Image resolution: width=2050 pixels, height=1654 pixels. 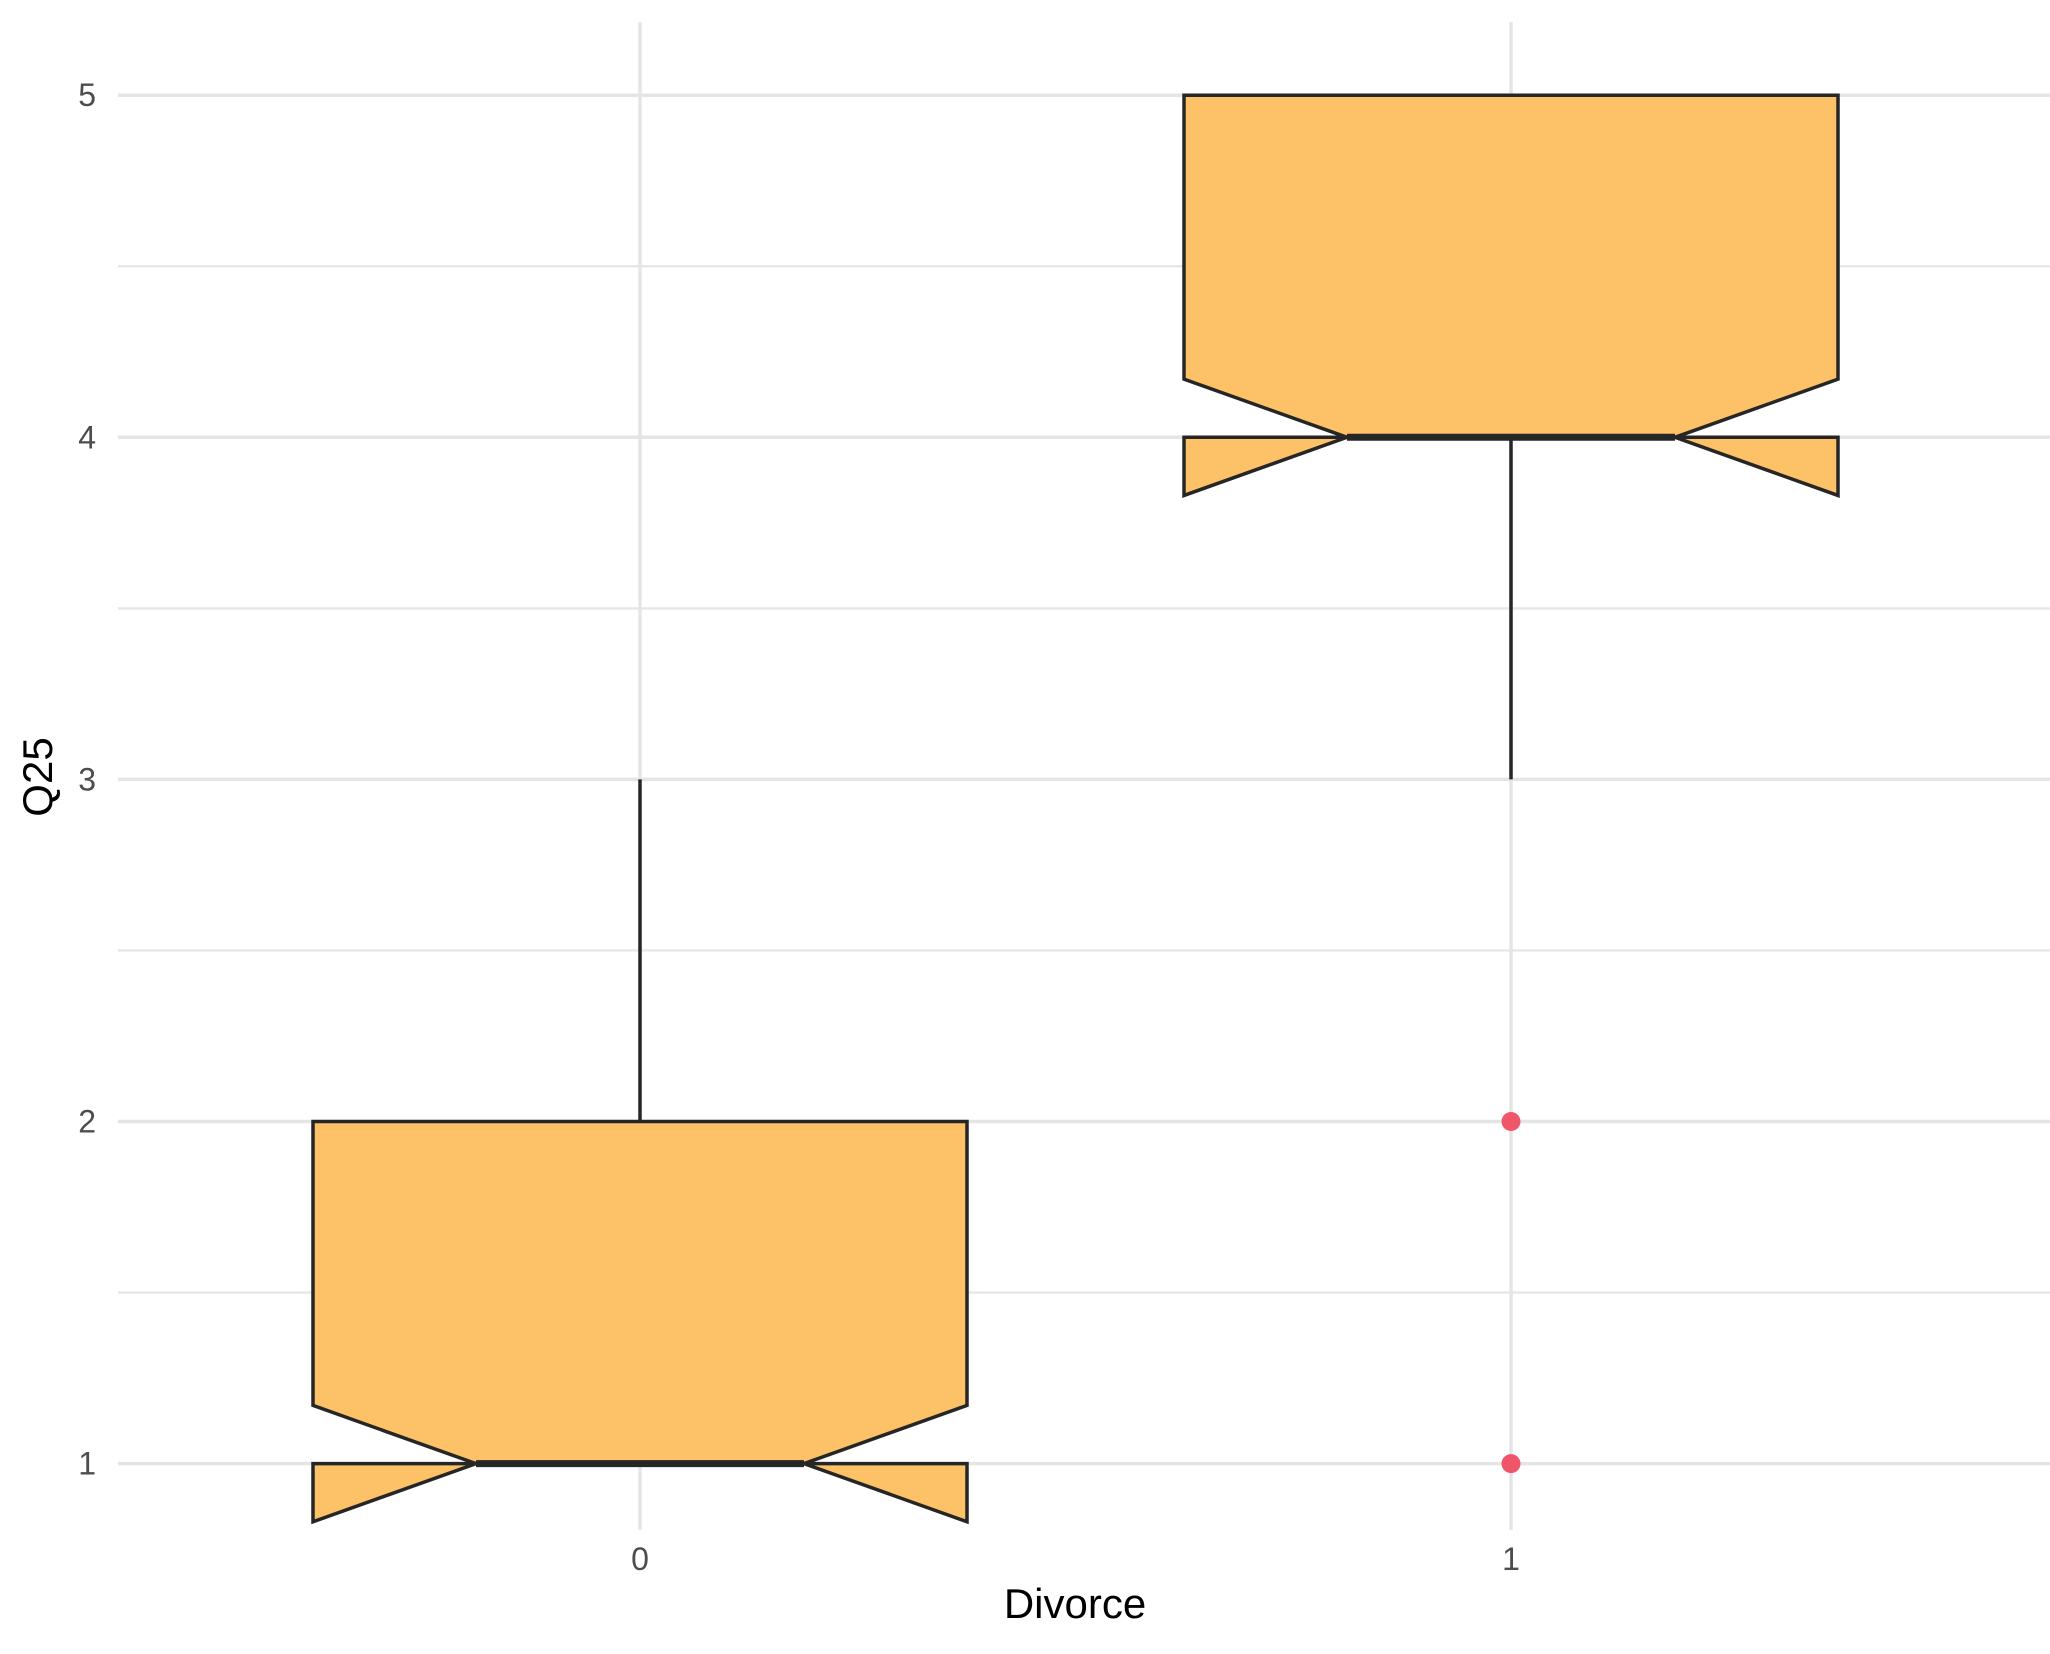 I want to click on y-tick-labels: 1 2 3 4 5, so click(x=87, y=779).